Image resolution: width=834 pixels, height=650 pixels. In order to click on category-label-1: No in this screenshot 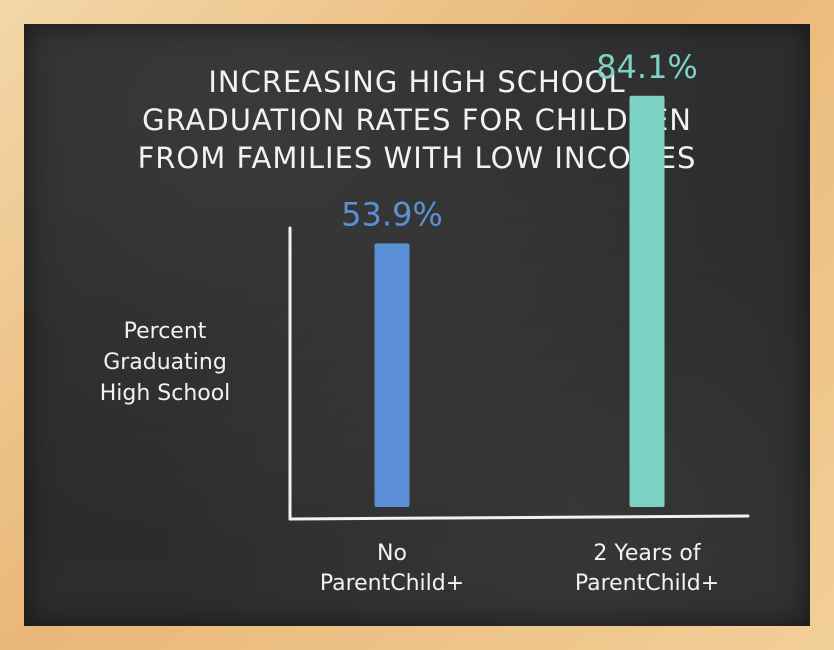, I will do `click(392, 553)`.